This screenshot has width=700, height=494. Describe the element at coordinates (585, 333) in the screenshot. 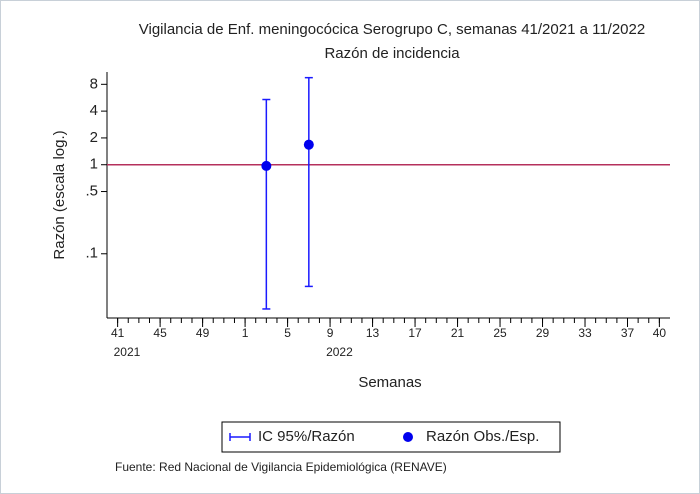

I see `x-tick-label: 33` at that location.